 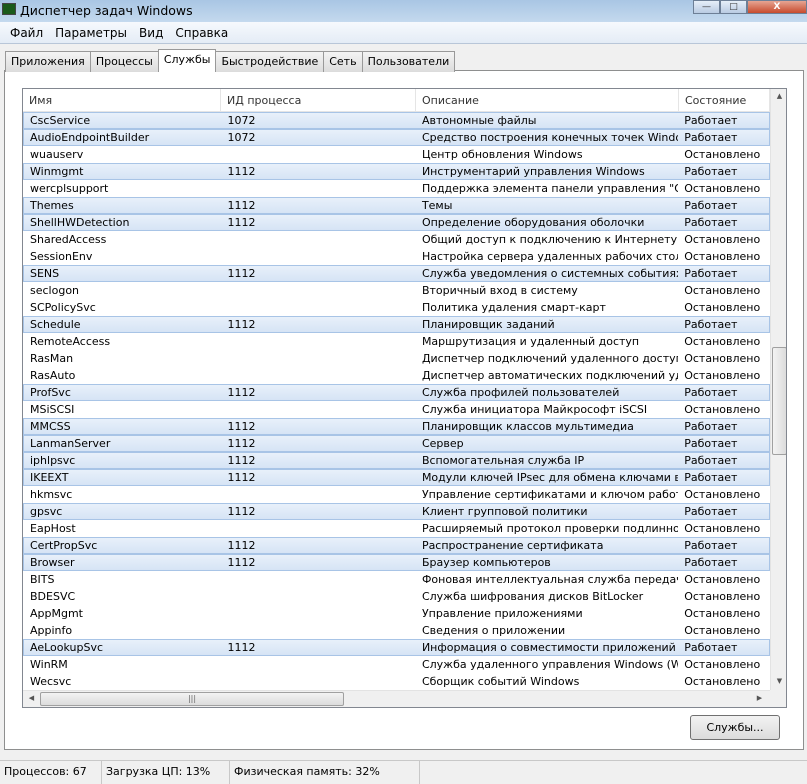 What do you see at coordinates (777, 7) in the screenshot?
I see `close-button: X` at bounding box center [777, 7].